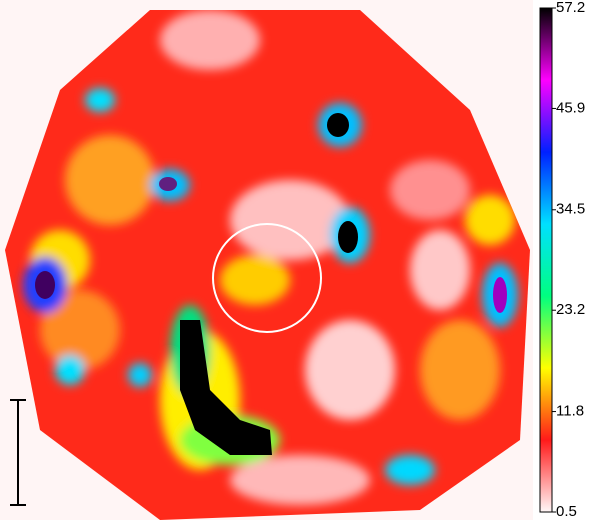 This screenshot has height=530, width=595. Describe the element at coordinates (570, 411) in the screenshot. I see `colorbar-tick-label: 11.8` at that location.